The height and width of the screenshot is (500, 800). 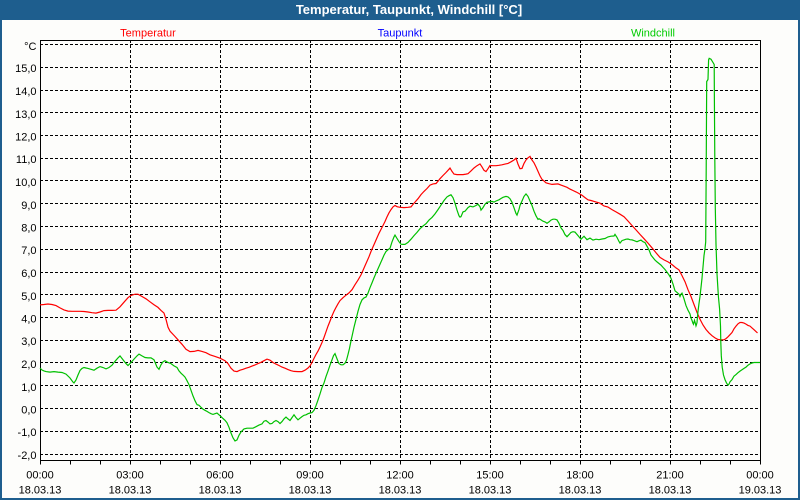 I want to click on svg-text: 4,0, so click(x=28, y=320).